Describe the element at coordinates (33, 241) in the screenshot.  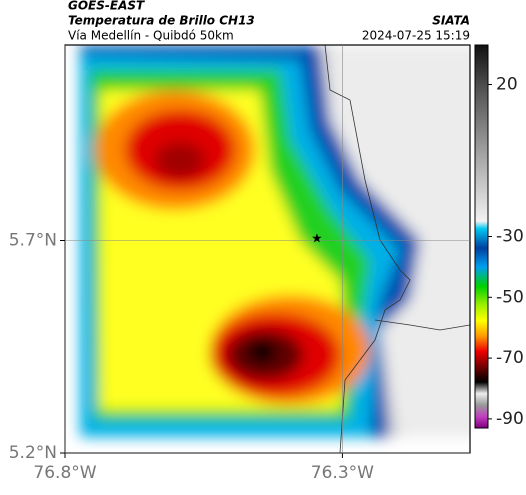
I see `y-tick-label: 5.7°N` at that location.